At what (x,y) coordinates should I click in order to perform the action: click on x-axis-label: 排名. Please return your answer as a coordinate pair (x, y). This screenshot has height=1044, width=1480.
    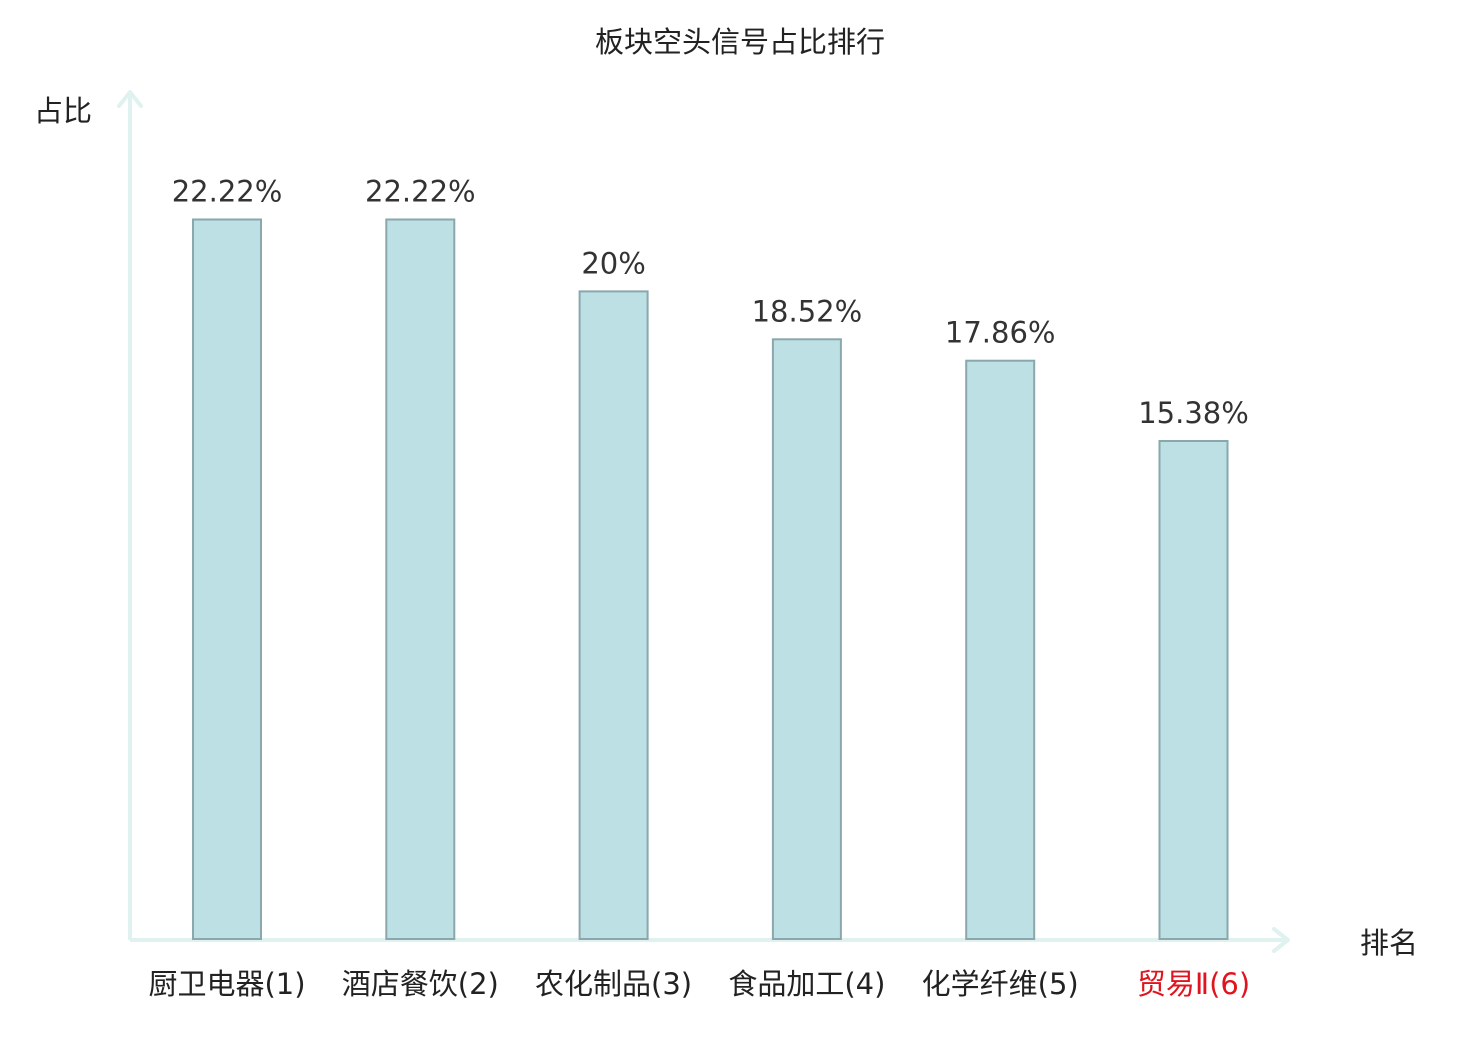
    Looking at the image, I should click on (1389, 943).